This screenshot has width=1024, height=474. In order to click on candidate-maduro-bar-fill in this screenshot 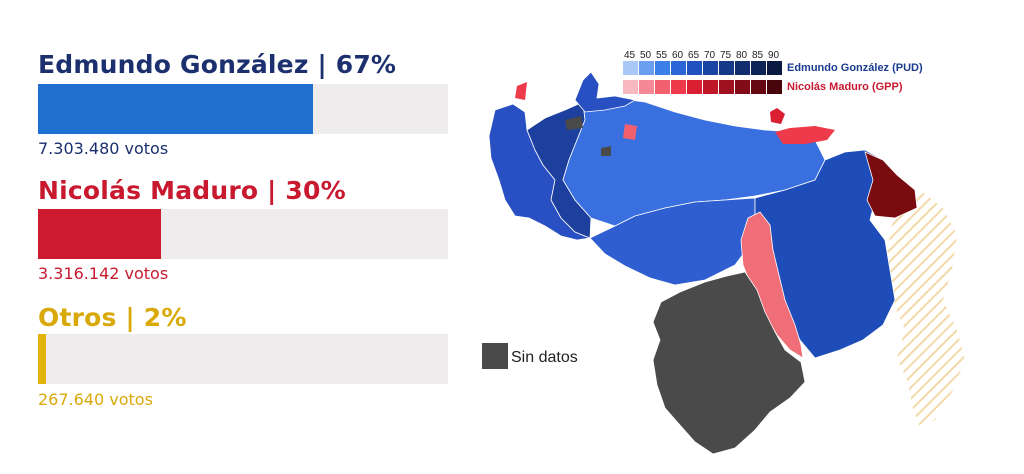, I will do `click(99, 234)`.